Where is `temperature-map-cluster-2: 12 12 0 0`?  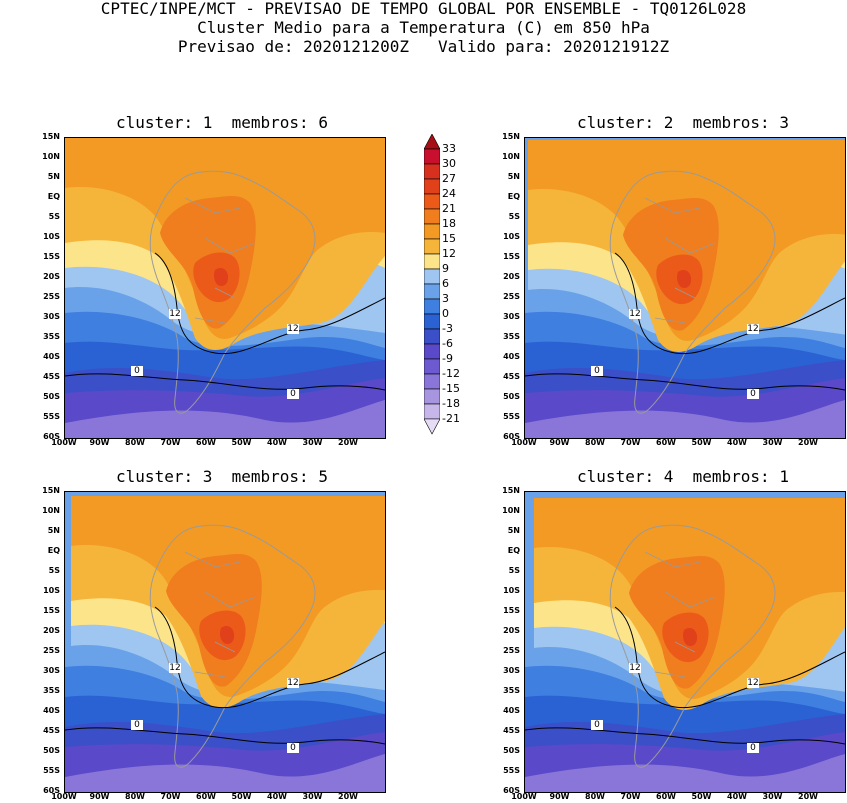 temperature-map-cluster-2: 12 12 0 0 is located at coordinates (685, 288).